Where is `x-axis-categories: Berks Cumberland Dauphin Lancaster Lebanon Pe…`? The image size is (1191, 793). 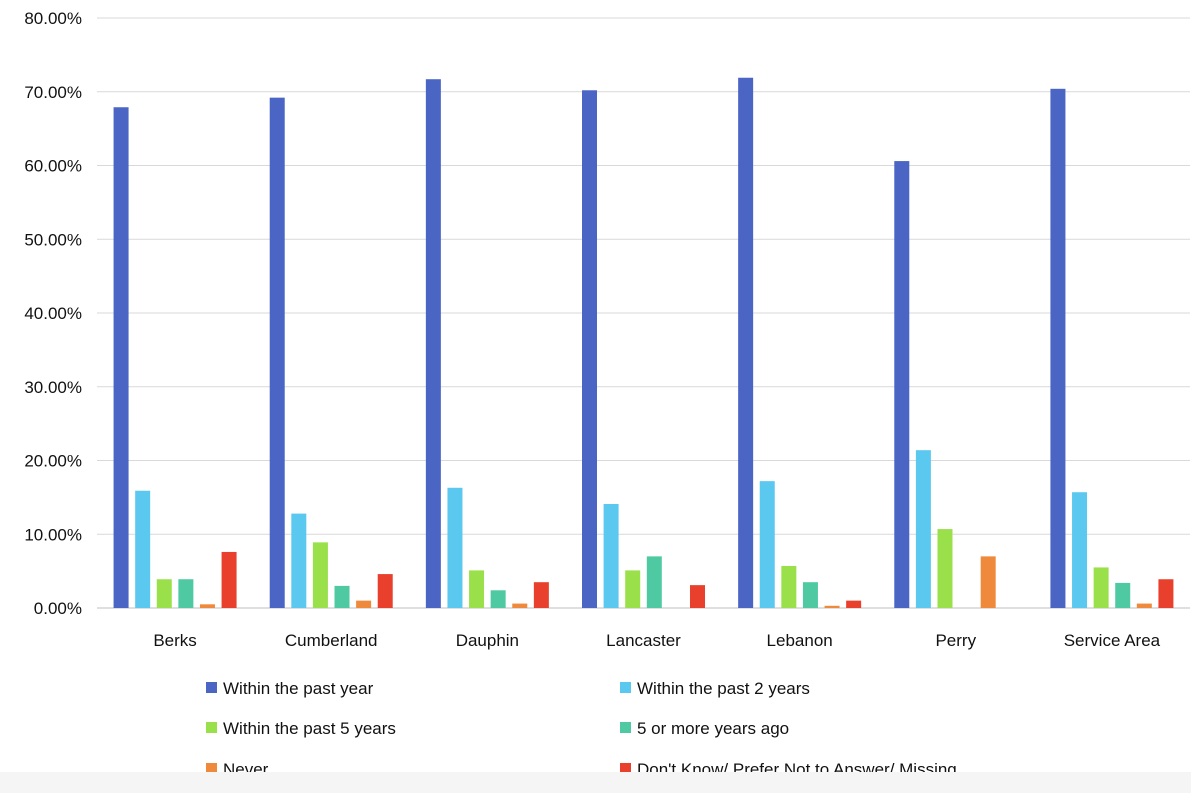
x-axis-categories: Berks Cumberland Dauphin Lancaster Lebanon Pe… is located at coordinates (656, 640).